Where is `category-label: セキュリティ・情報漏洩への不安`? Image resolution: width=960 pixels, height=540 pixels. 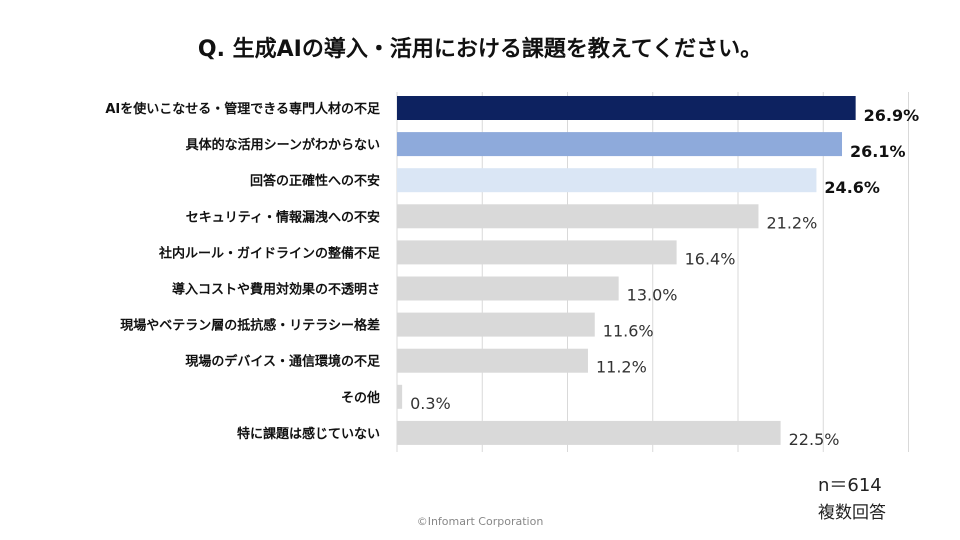
category-label: セキュリティ・情報漏洩への不安 is located at coordinates (283, 217).